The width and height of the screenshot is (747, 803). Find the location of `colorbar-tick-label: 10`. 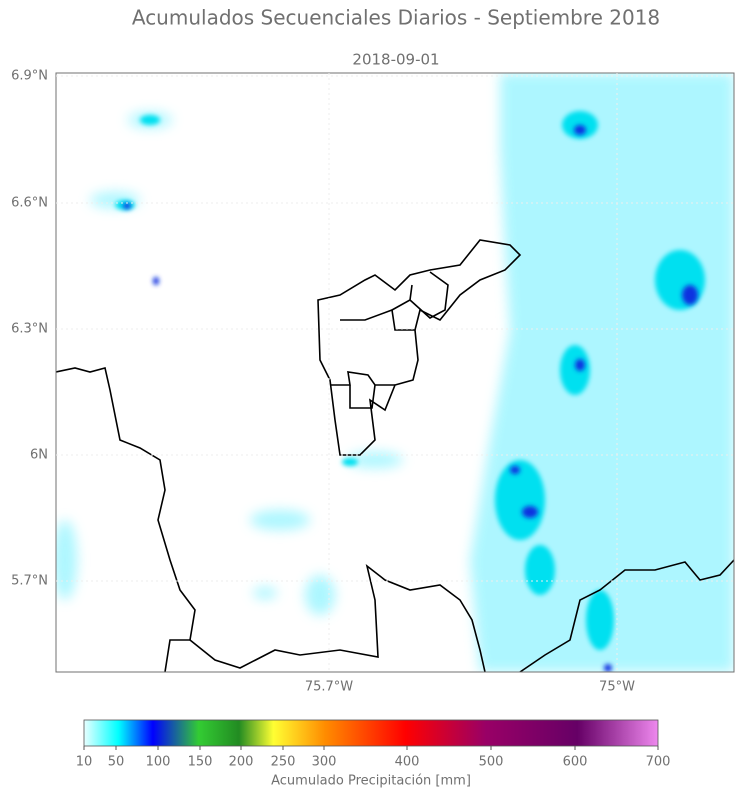

colorbar-tick-label: 10 is located at coordinates (84, 762).